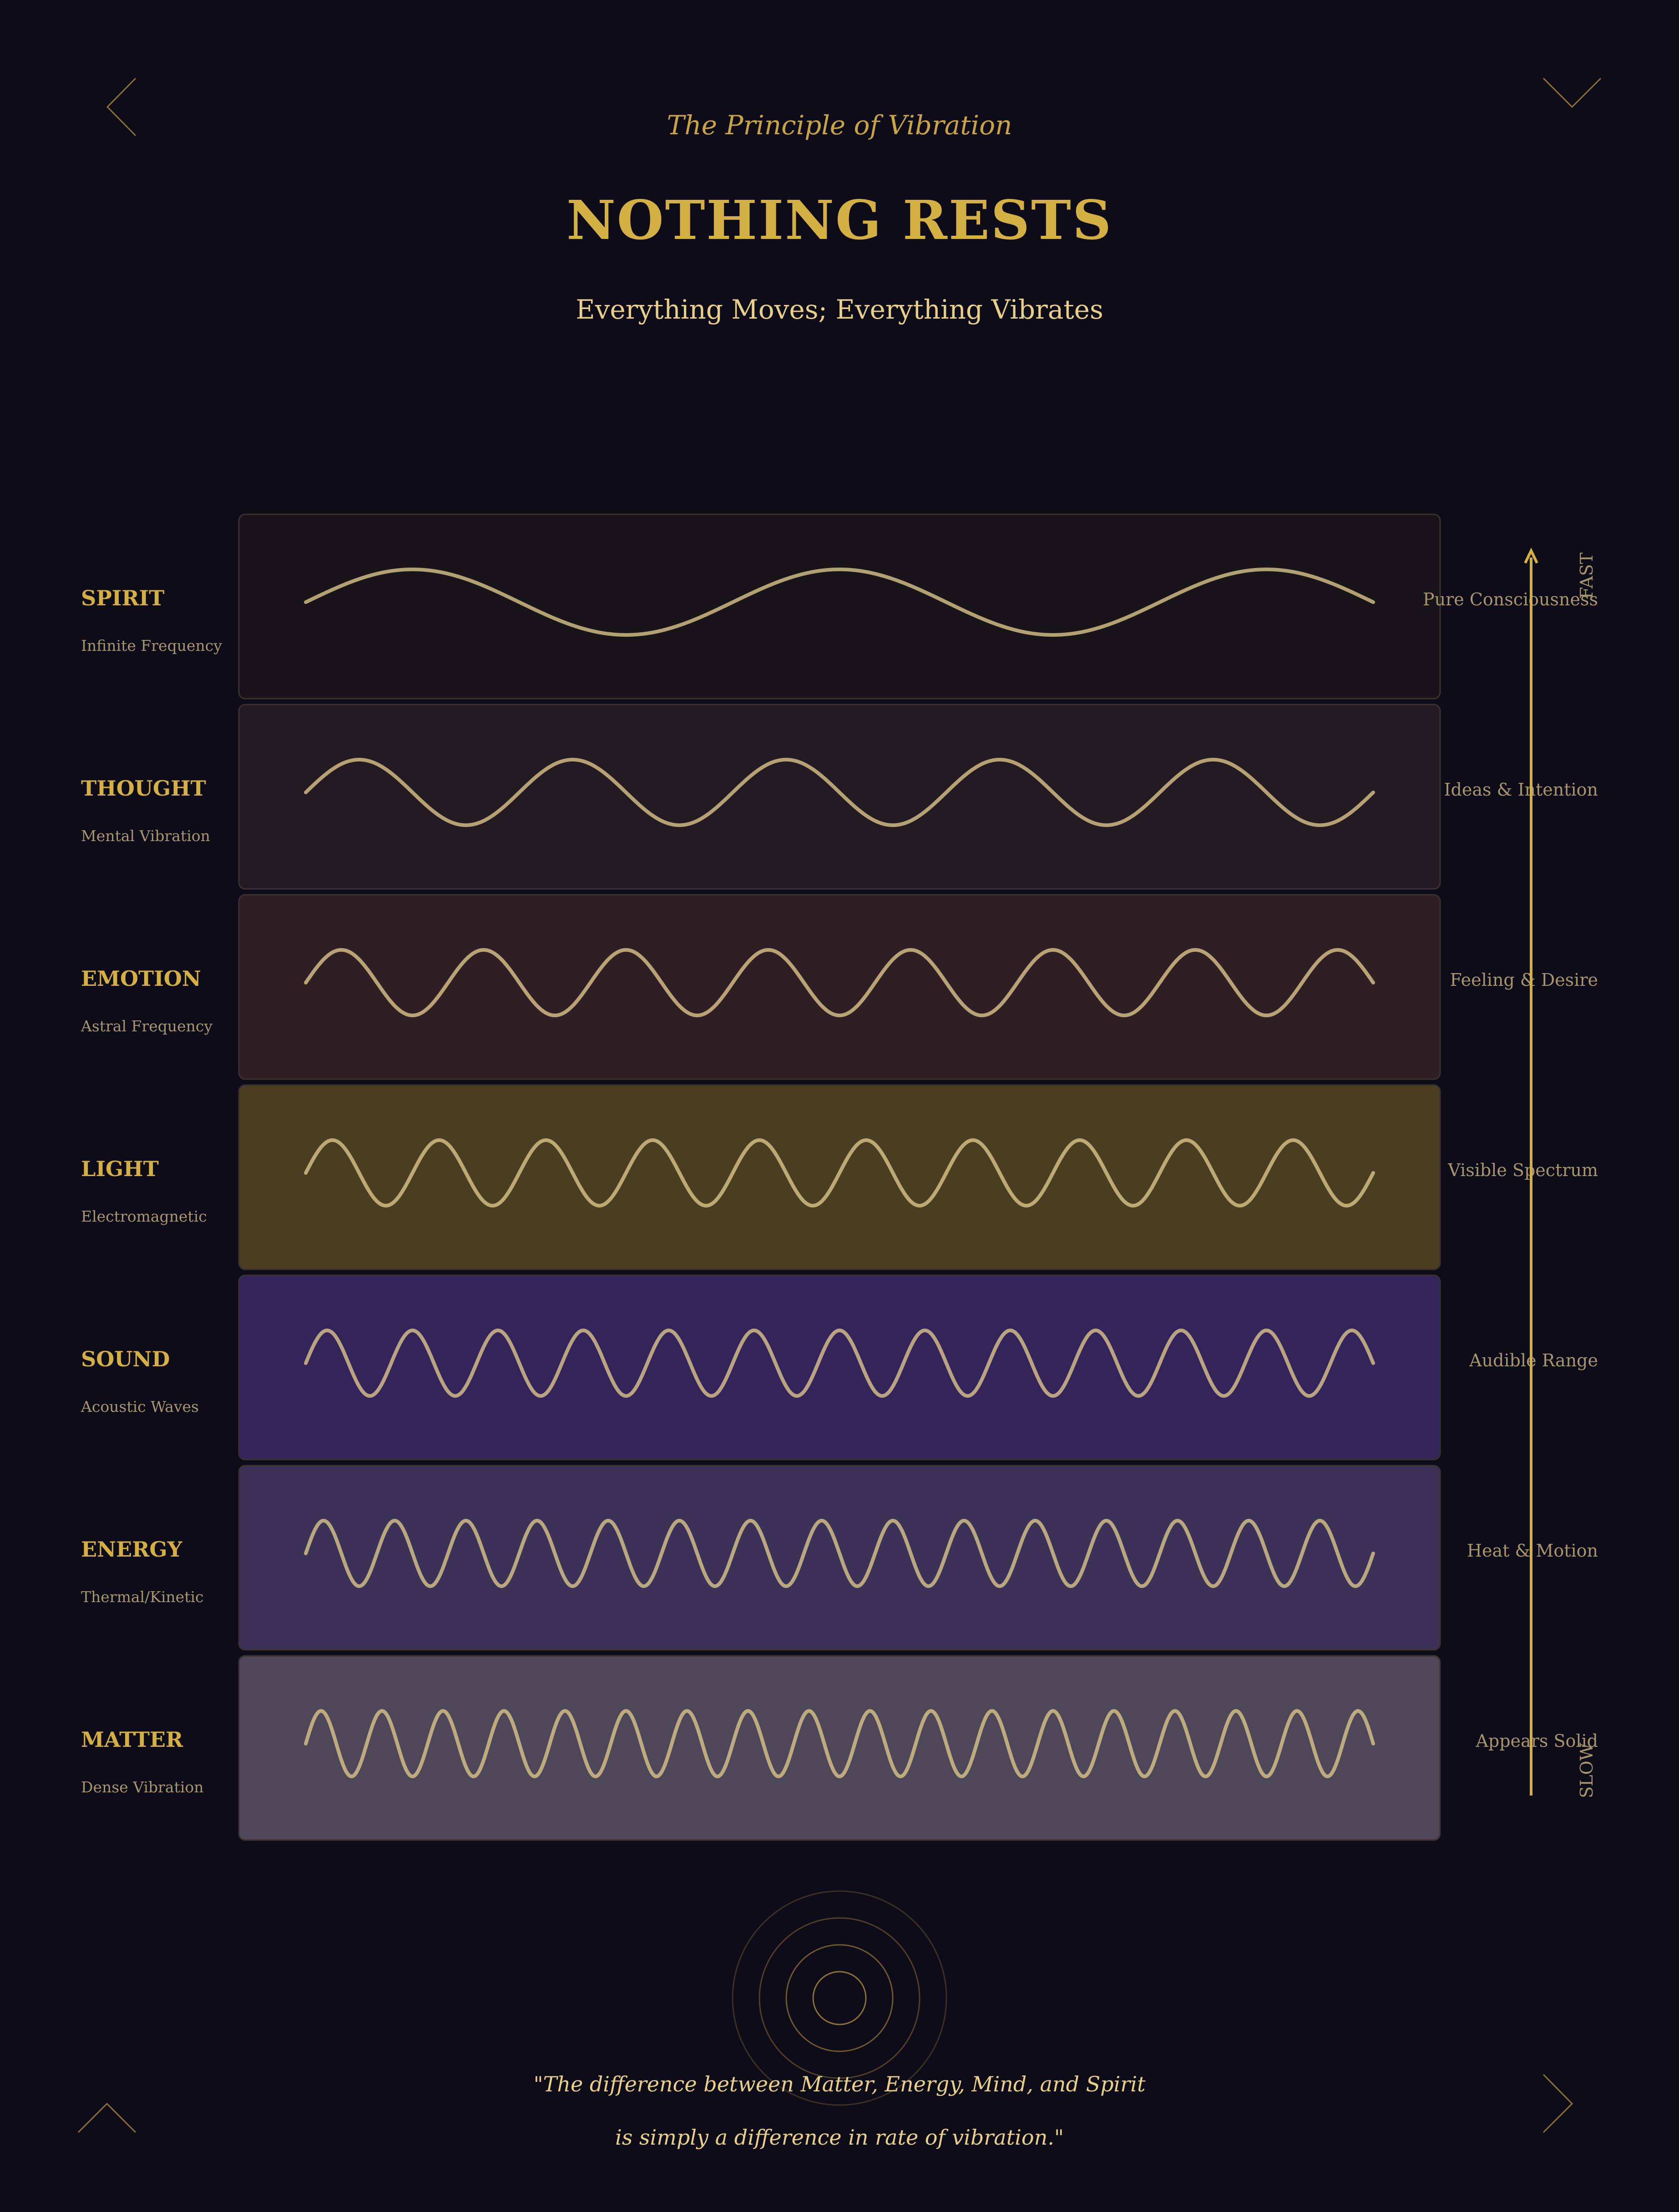  What do you see at coordinates (840, 220) in the screenshot?
I see `page-title: NOTHING RESTS` at bounding box center [840, 220].